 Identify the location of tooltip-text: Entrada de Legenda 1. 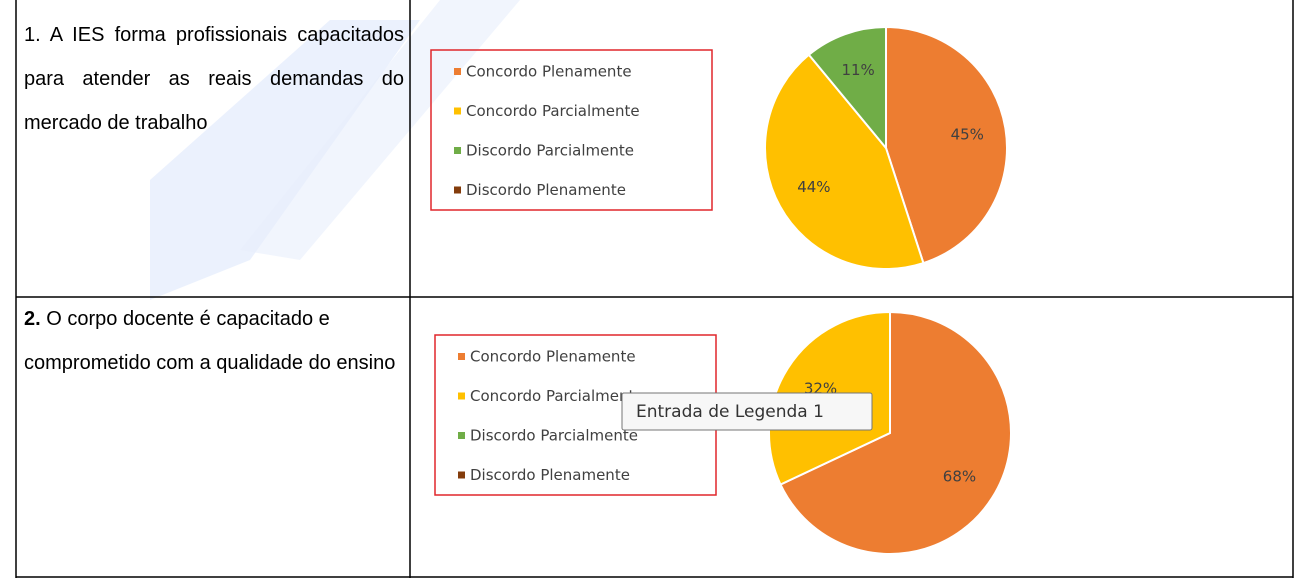
(730, 412).